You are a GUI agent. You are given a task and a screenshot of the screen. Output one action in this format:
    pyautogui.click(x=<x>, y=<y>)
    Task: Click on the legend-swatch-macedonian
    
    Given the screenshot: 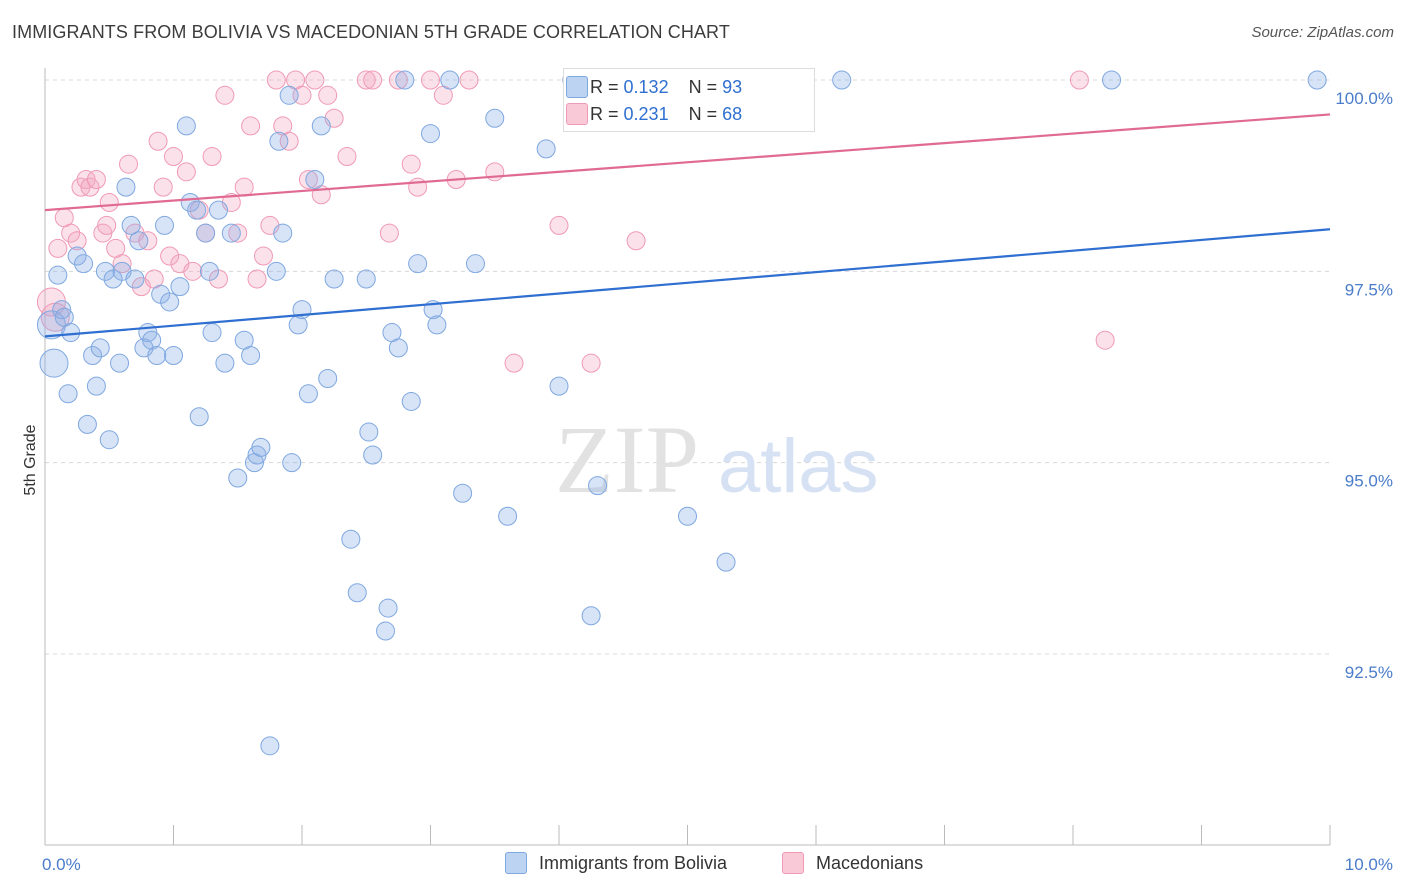 What is the action you would take?
    pyautogui.click(x=577, y=114)
    